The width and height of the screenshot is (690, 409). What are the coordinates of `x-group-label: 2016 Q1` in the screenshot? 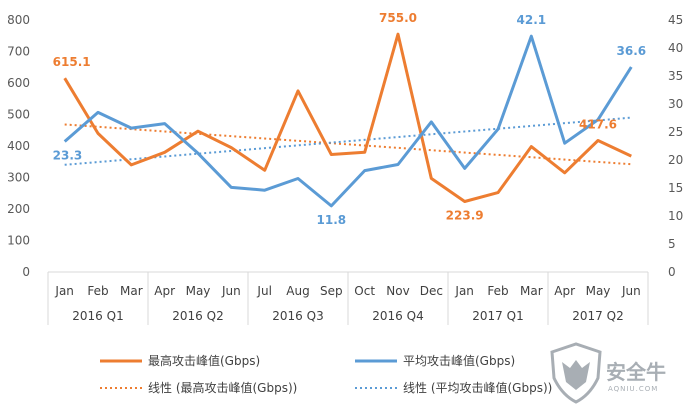 It's located at (97, 316).